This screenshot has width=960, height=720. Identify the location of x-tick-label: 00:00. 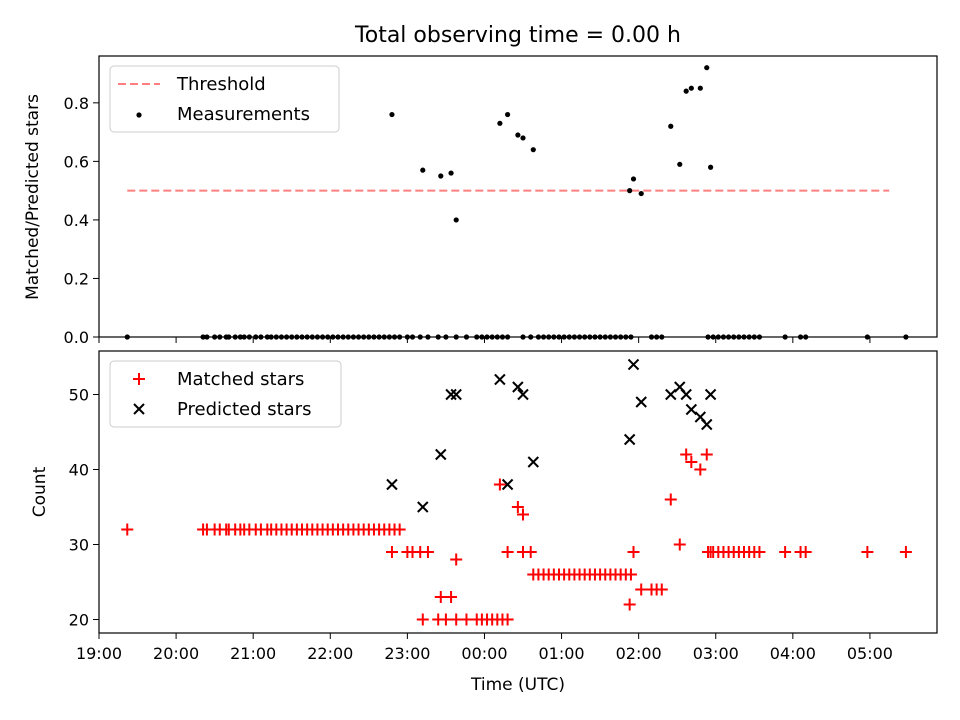
(484, 653).